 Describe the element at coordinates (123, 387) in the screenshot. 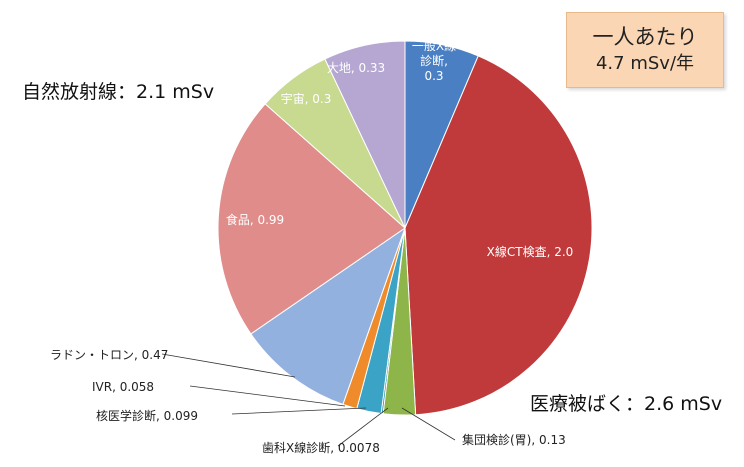

I see `slice-label: IVR, 0.058` at that location.